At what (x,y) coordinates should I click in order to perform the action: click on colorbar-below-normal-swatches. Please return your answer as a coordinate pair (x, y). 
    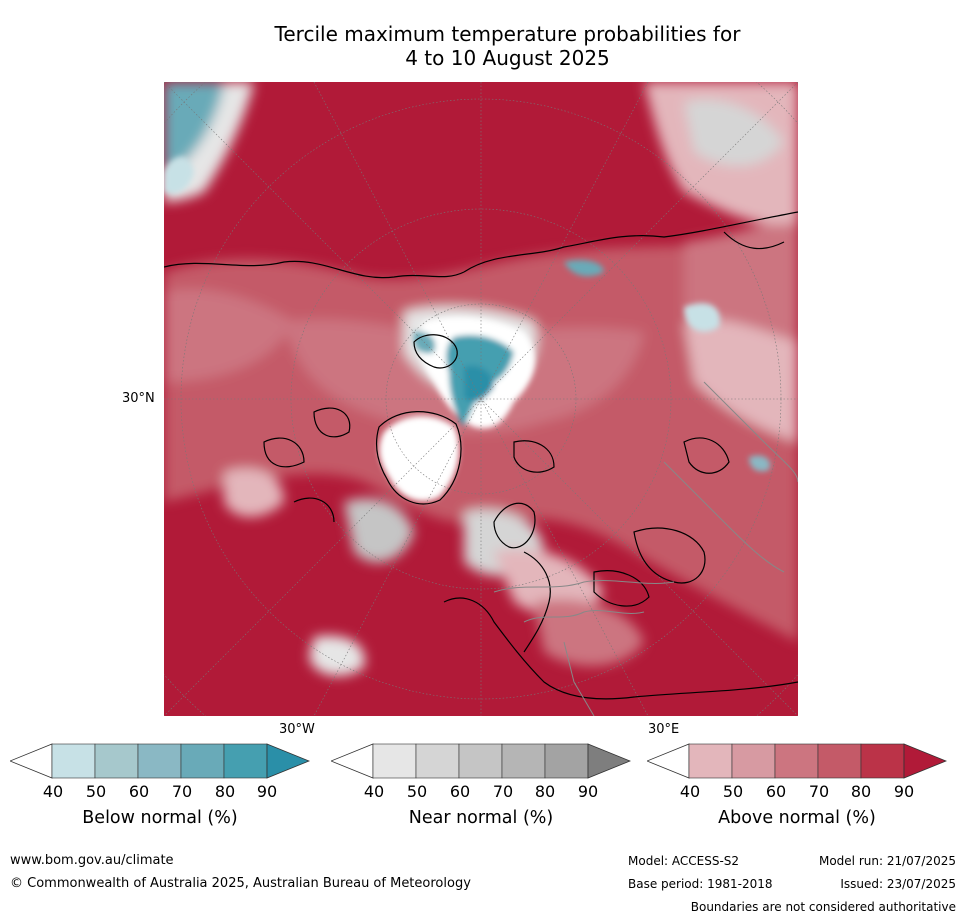
    Looking at the image, I should click on (160, 761).